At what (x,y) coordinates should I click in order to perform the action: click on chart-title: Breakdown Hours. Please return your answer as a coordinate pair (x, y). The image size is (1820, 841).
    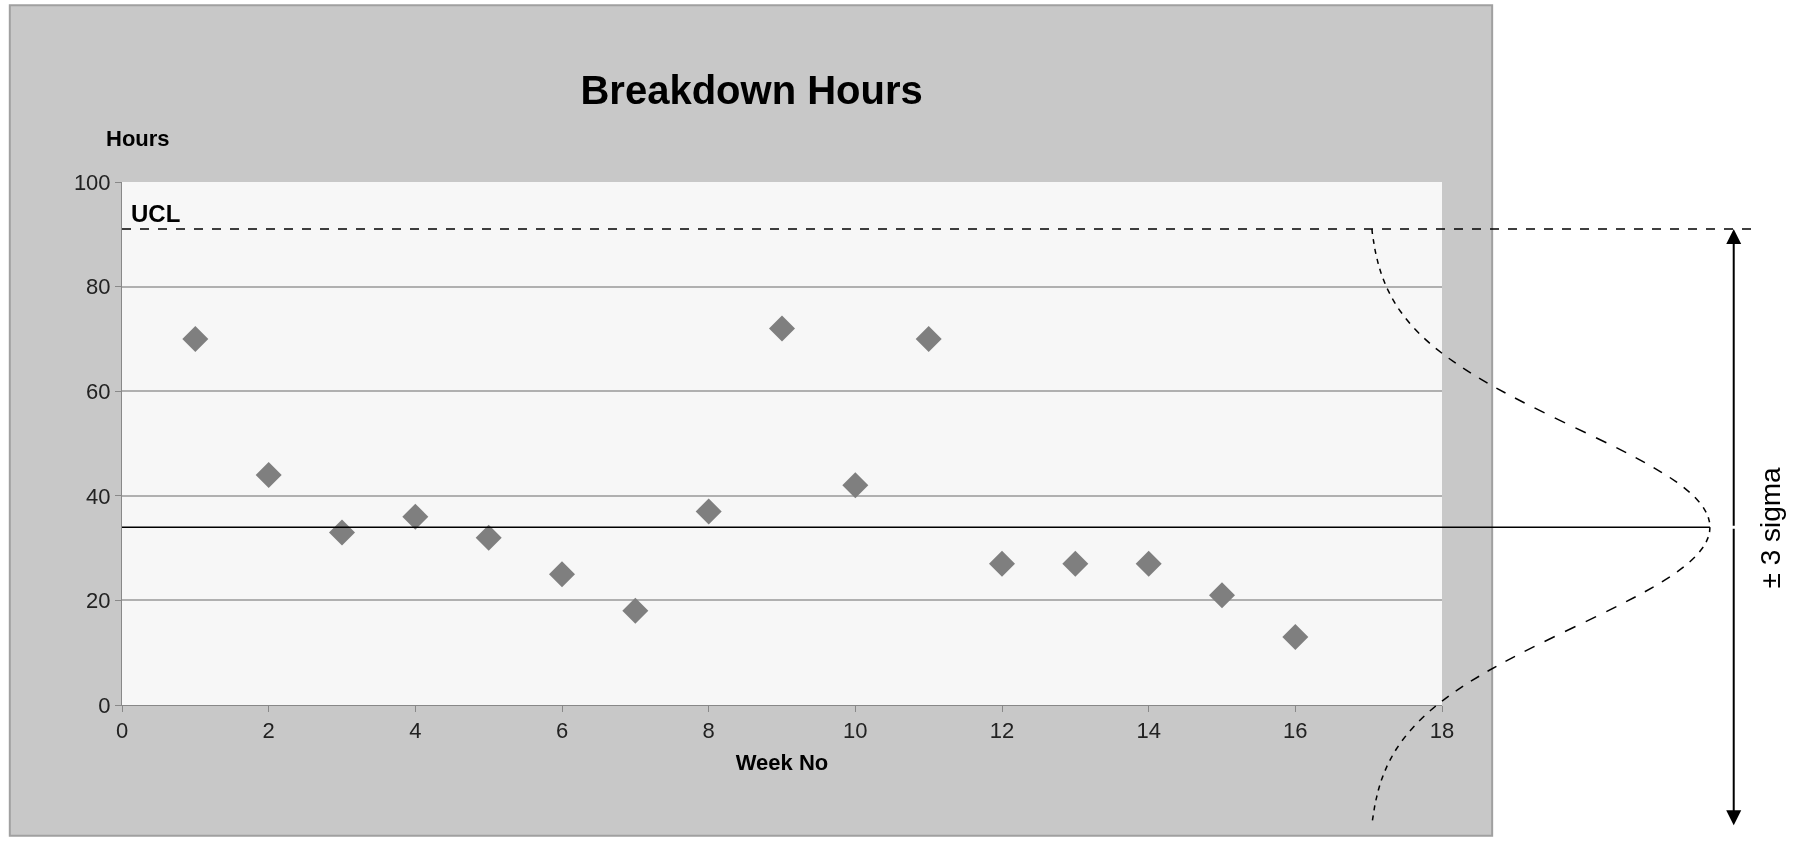
    Looking at the image, I should click on (751, 90).